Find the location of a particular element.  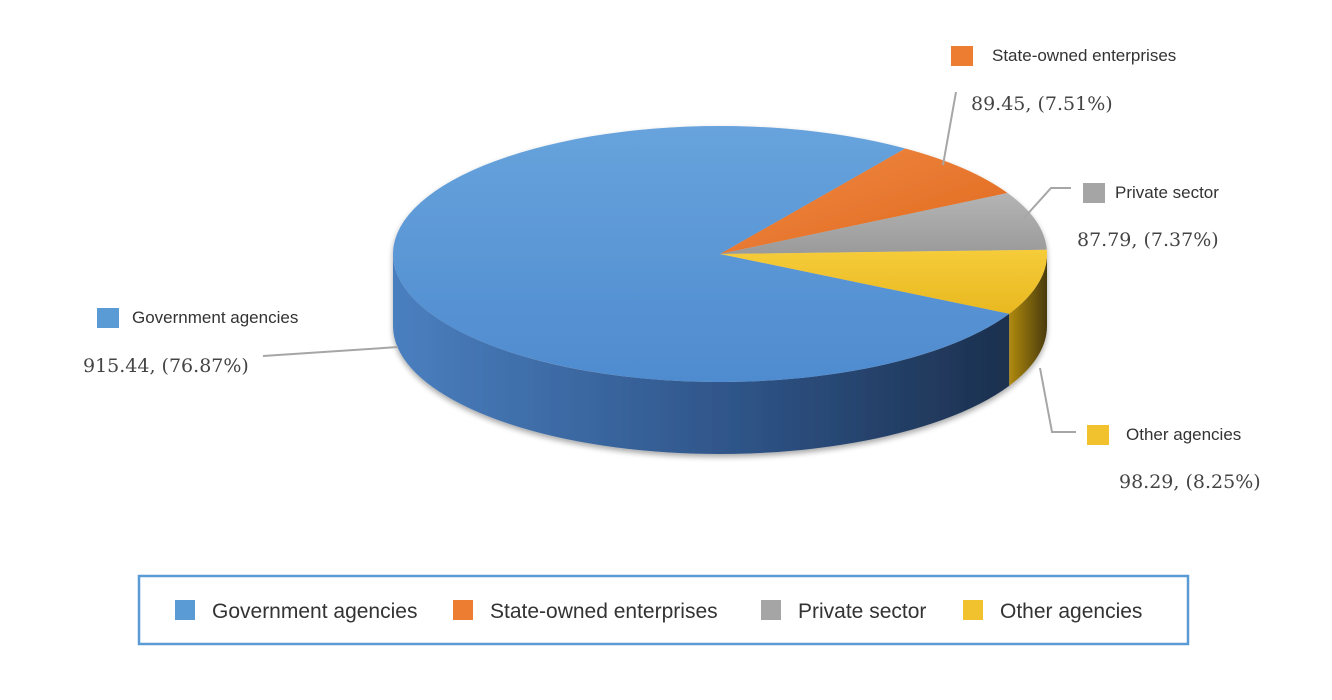

legend-label: Private sector is located at coordinates (862, 611).